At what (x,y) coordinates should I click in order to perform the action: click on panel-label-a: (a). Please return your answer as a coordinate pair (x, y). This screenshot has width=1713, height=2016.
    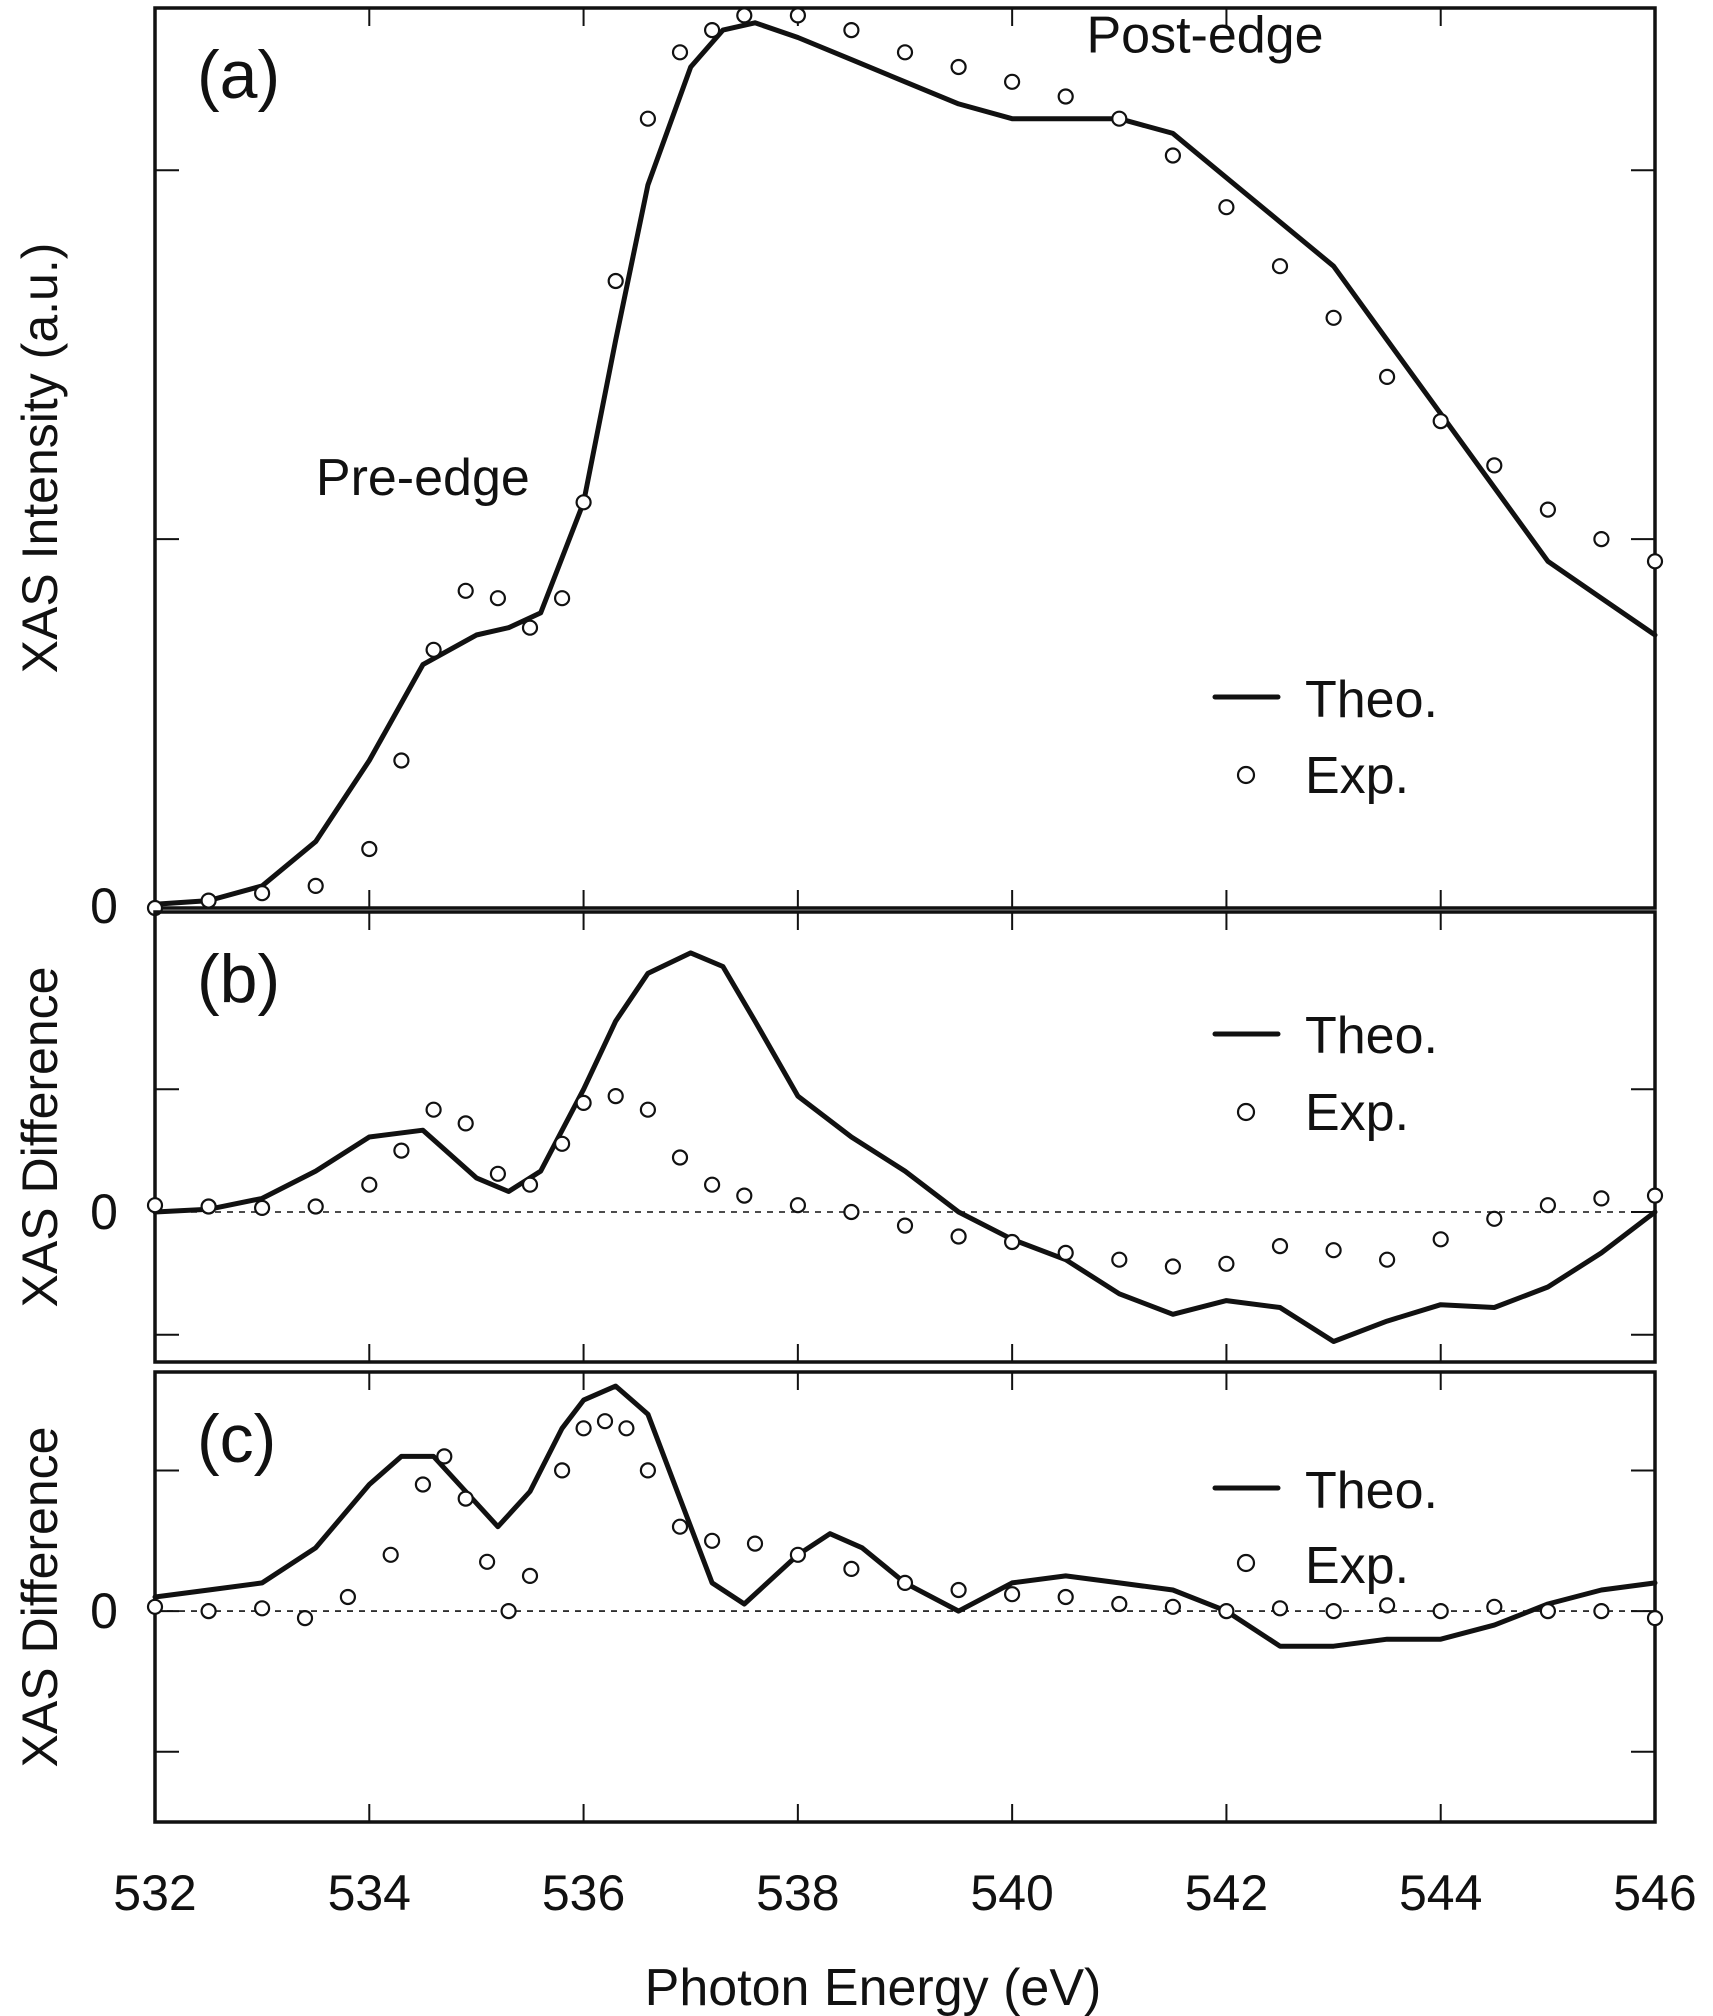
    Looking at the image, I should click on (238, 75).